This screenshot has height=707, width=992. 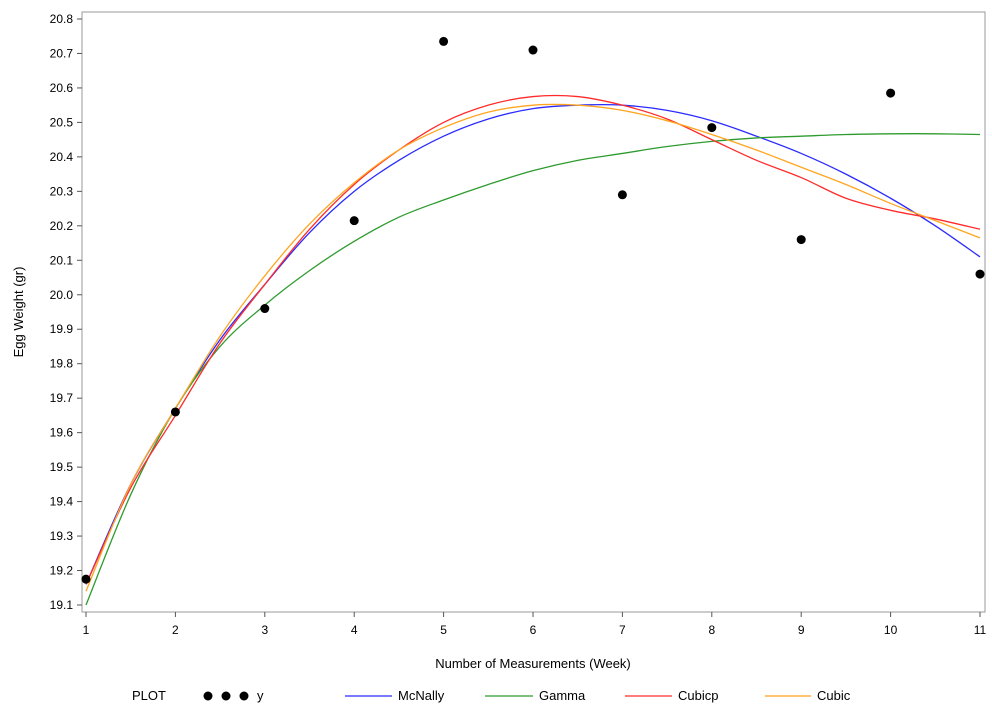 What do you see at coordinates (62, 536) in the screenshot?
I see `y-tick-label: 19.3` at bounding box center [62, 536].